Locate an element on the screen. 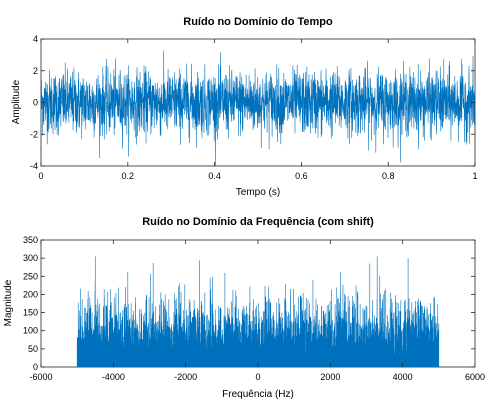  y-tick-label: 300 is located at coordinates (30, 258).